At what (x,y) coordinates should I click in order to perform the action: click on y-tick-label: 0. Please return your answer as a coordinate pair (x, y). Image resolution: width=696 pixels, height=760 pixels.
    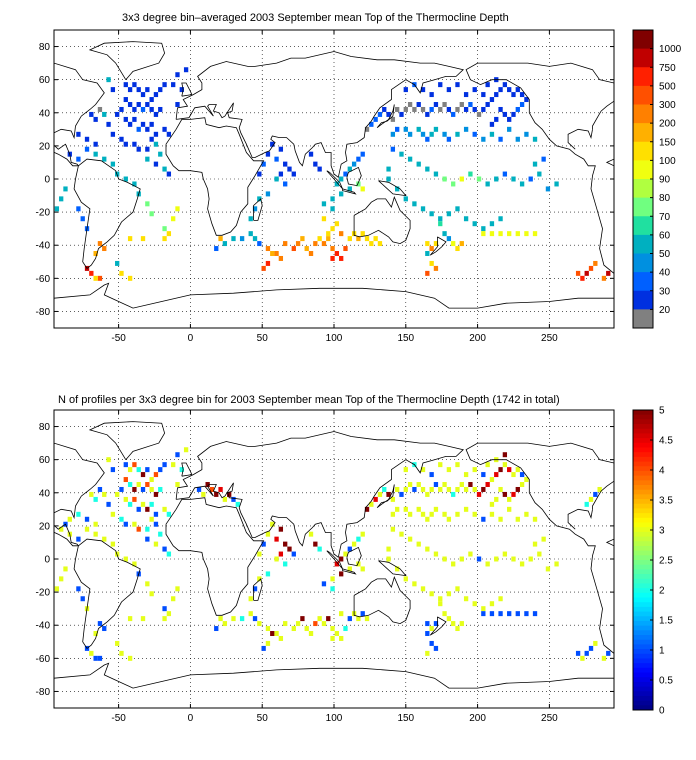
    Looking at the image, I should click on (47, 560).